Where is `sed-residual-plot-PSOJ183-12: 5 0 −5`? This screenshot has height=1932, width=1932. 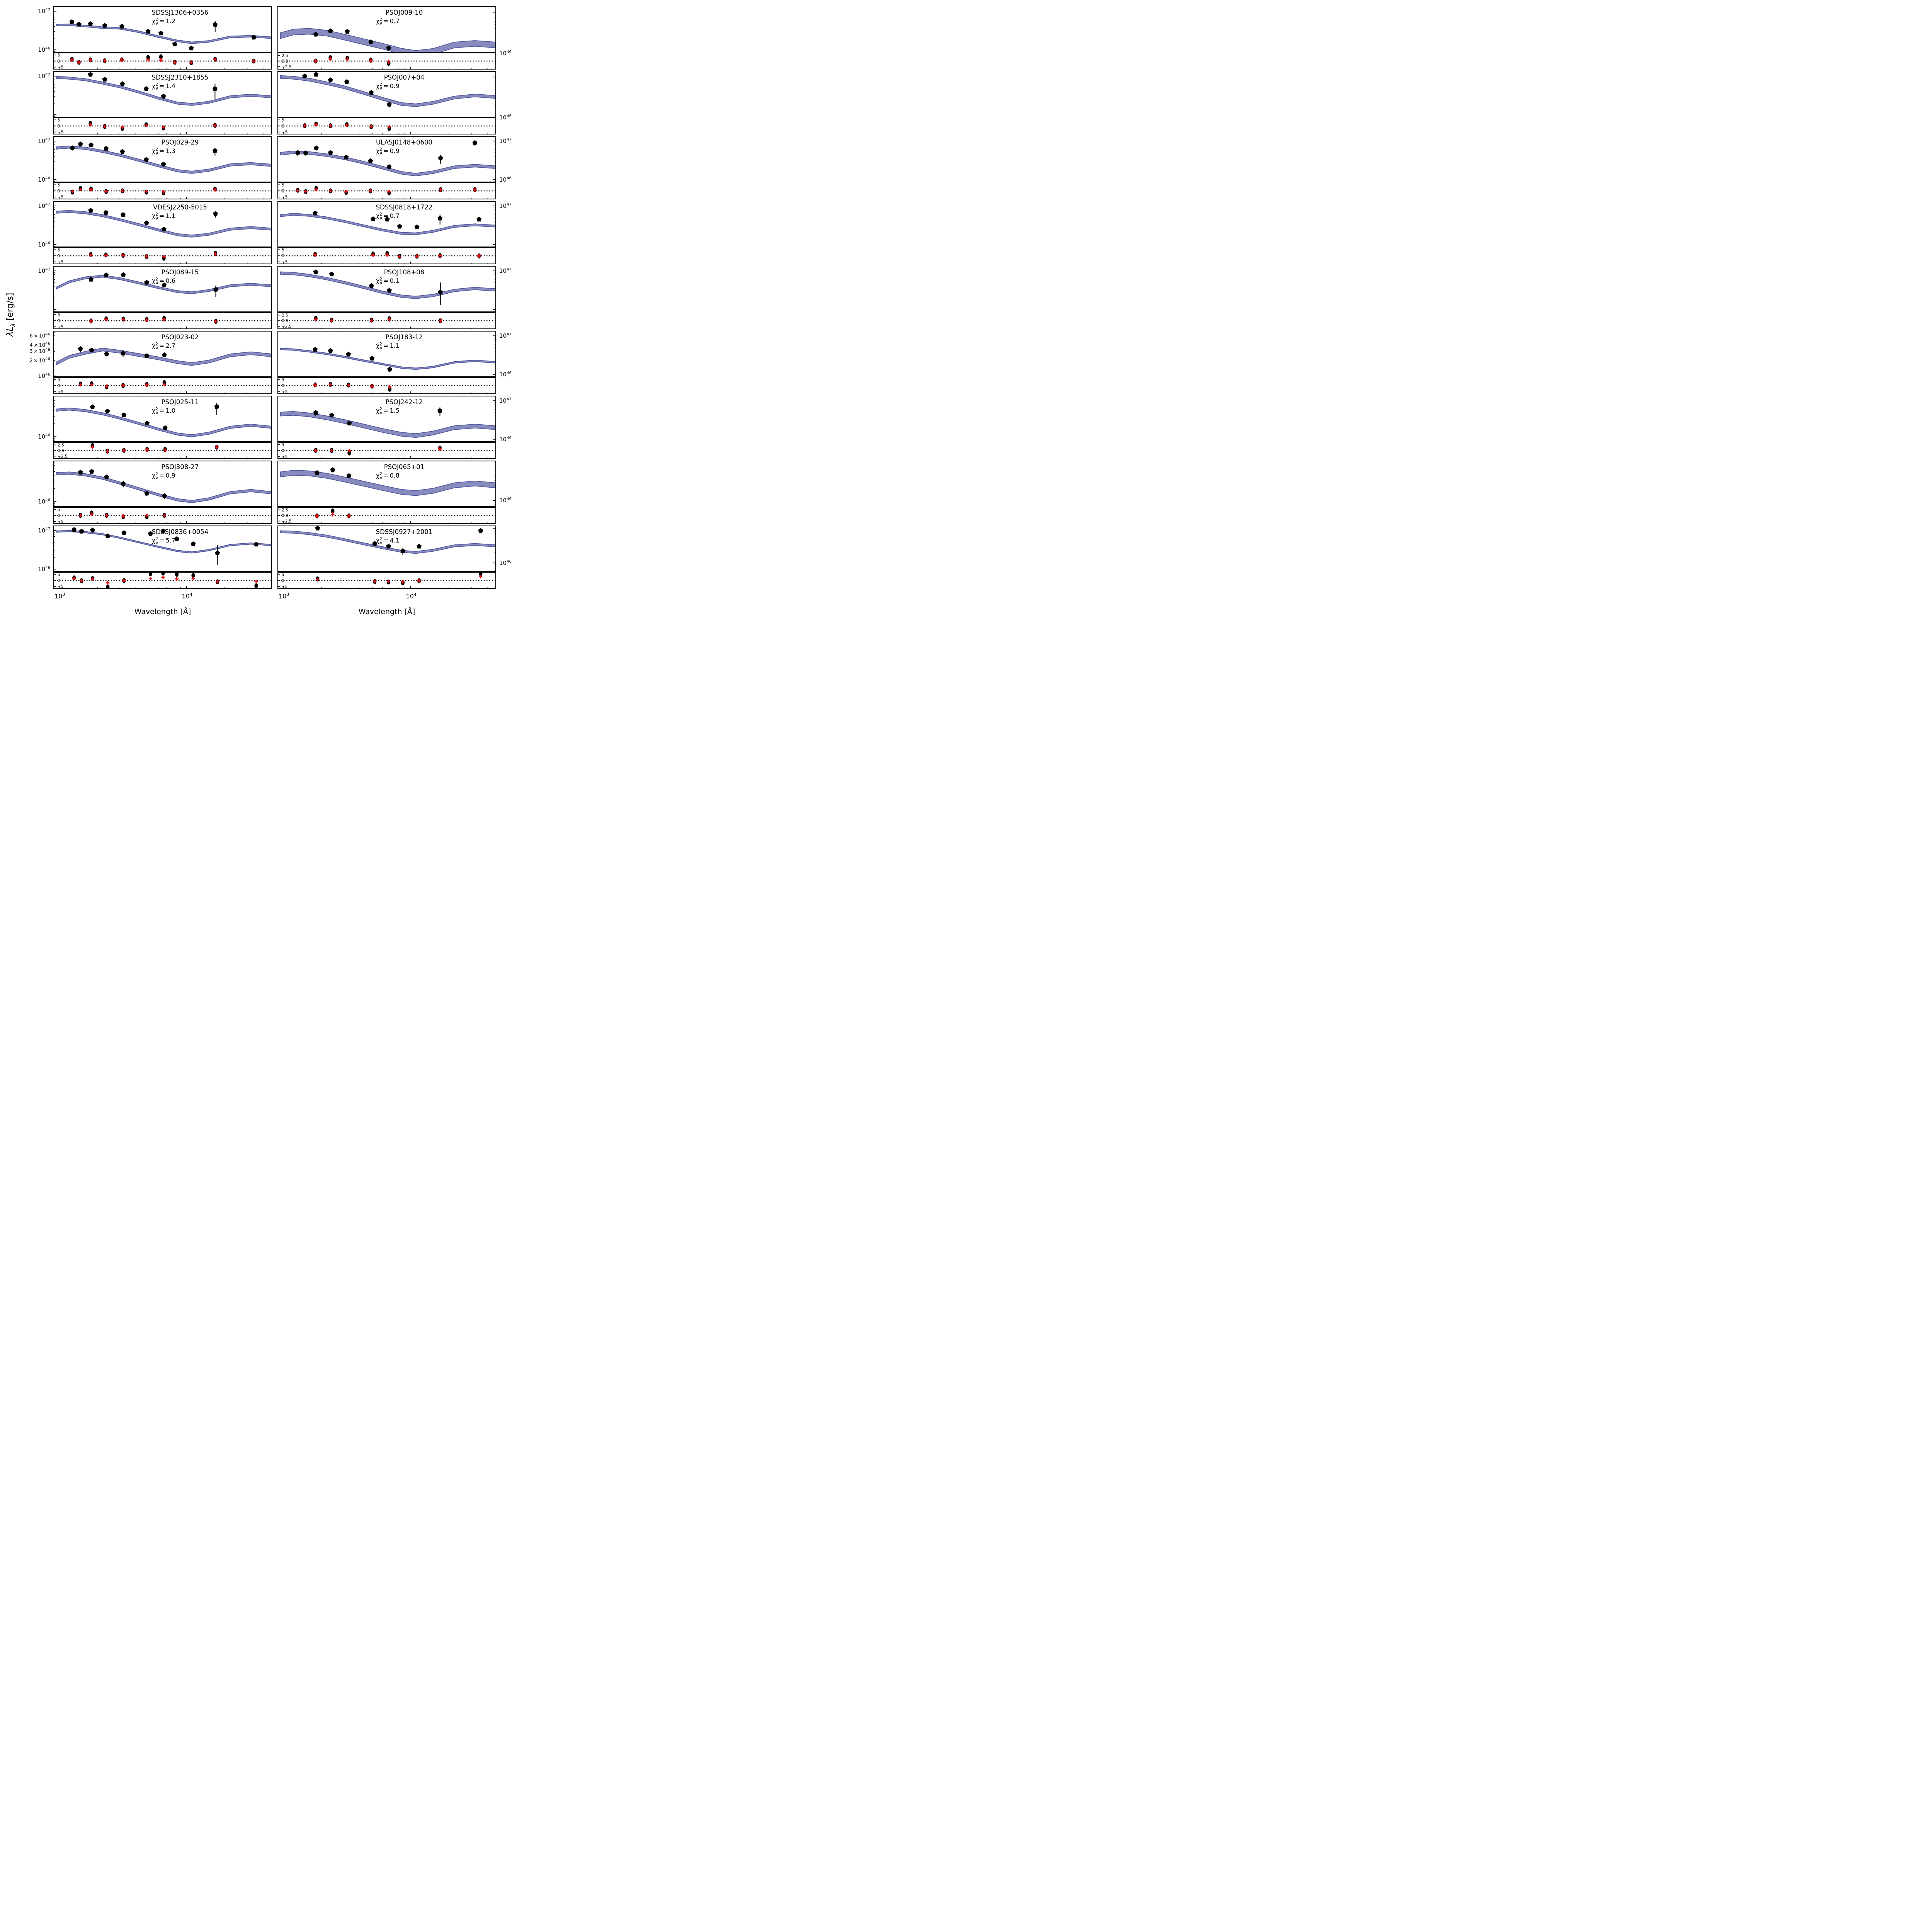
sed-residual-plot-PSOJ183-12: 5 0 −5 is located at coordinates (387, 385).